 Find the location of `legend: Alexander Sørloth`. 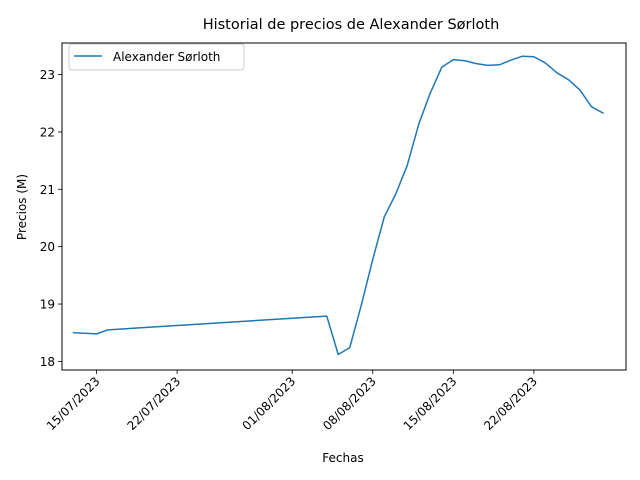

legend: Alexander Sørloth is located at coordinates (156, 57).